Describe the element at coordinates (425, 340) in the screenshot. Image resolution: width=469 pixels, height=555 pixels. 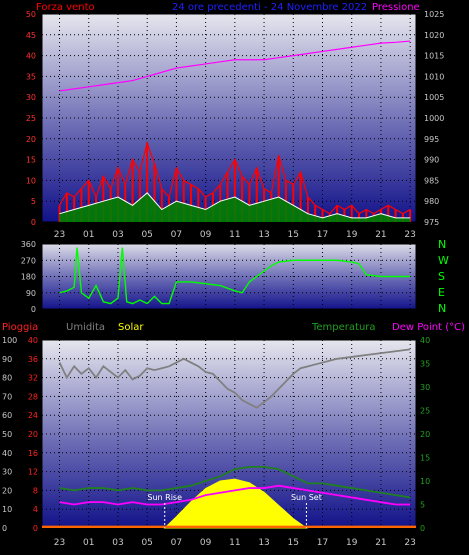
I see `temp-tick-label: 40` at that location.